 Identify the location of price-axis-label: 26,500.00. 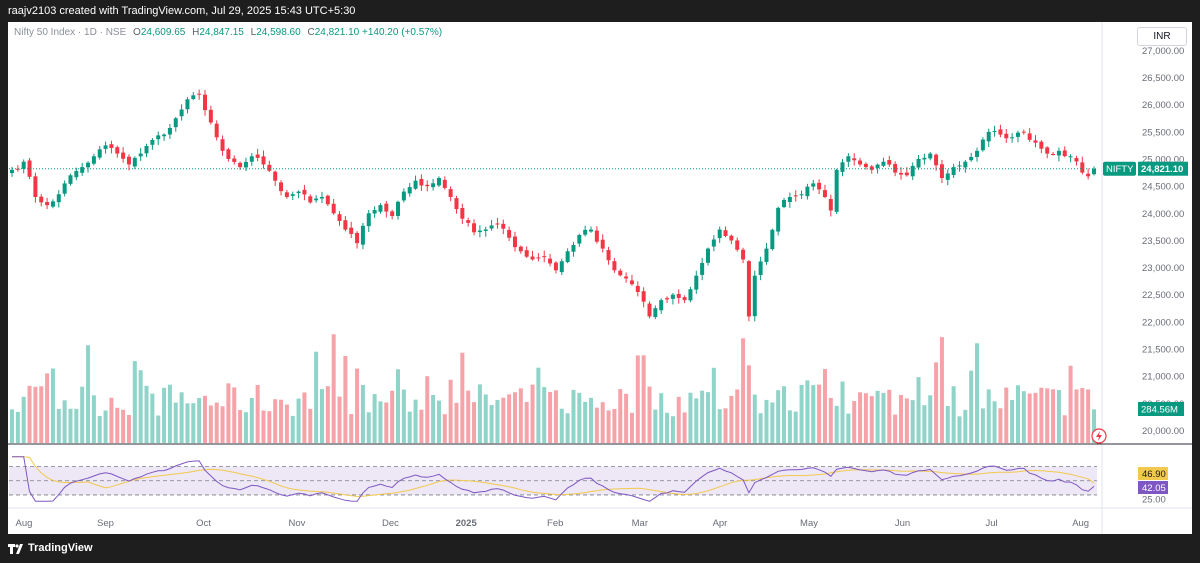
(1163, 78).